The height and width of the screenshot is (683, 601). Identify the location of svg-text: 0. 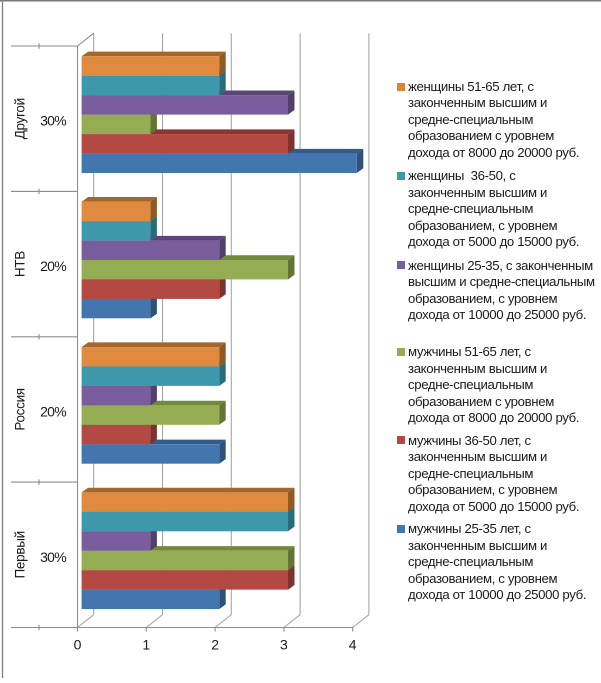
(78, 645).